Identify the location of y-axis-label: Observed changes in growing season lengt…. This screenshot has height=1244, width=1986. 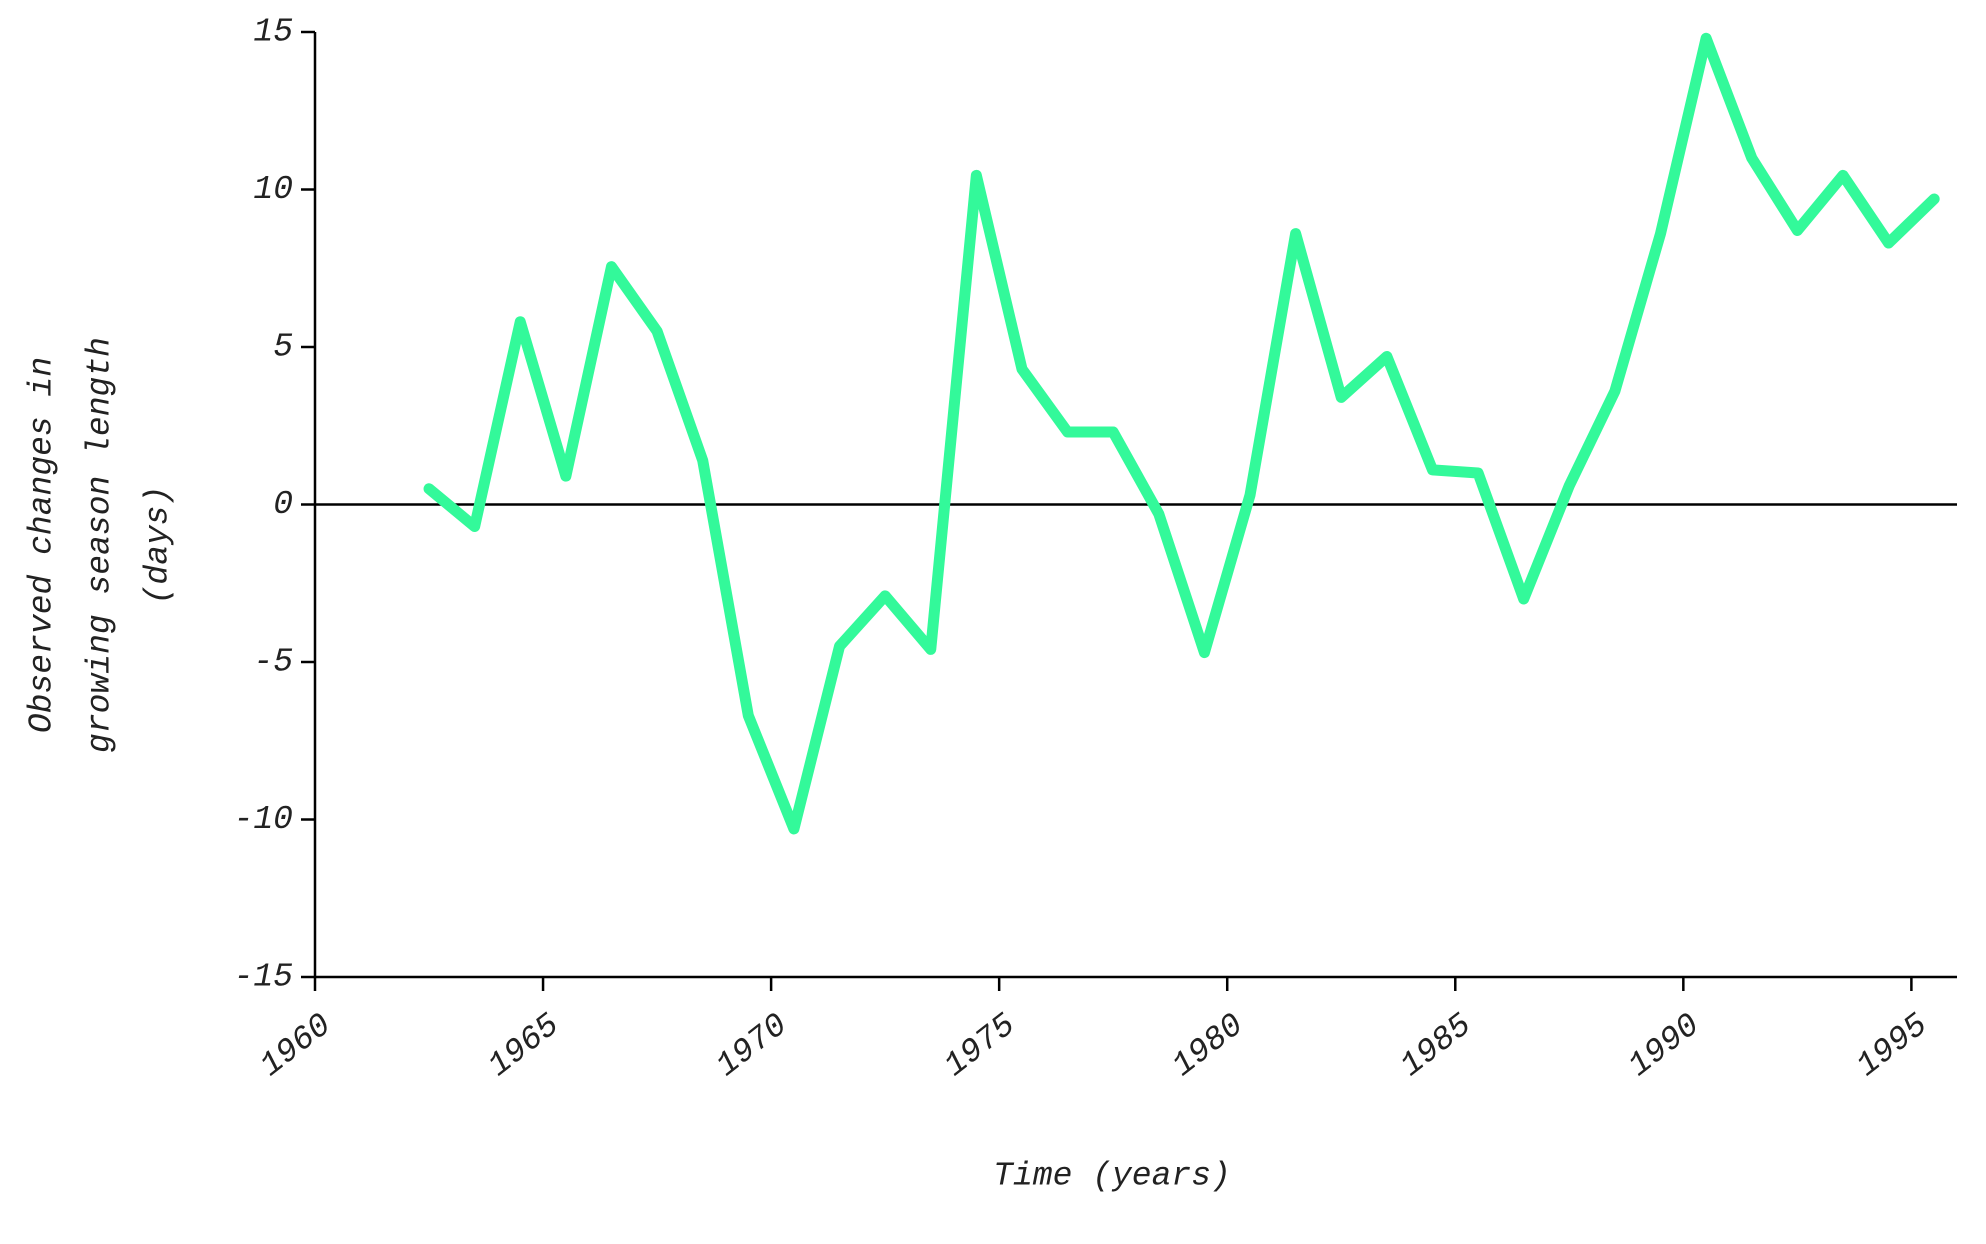
(100, 545).